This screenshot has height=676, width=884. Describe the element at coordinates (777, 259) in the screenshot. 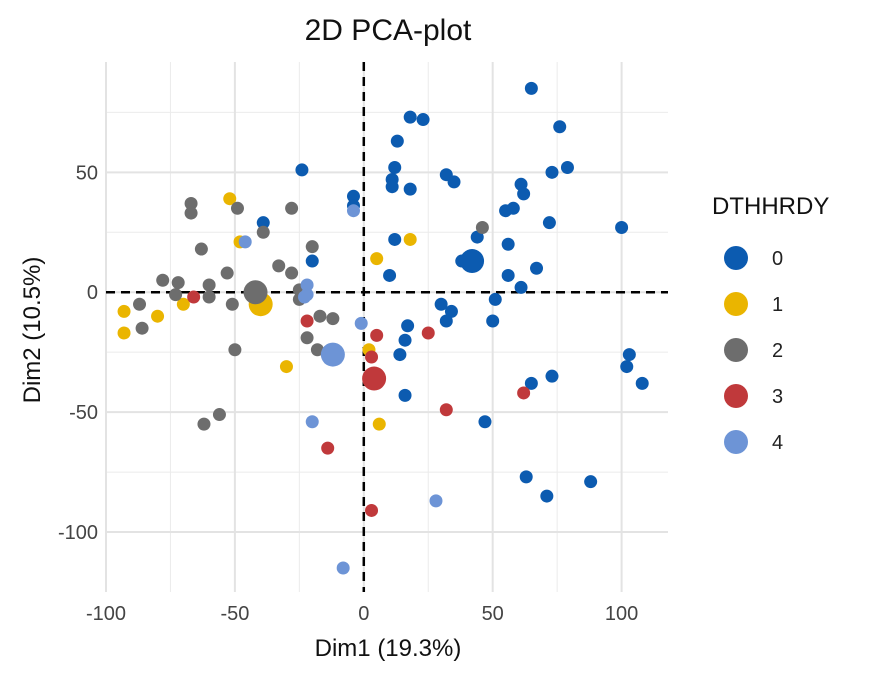

I see `legend-label: 0` at that location.